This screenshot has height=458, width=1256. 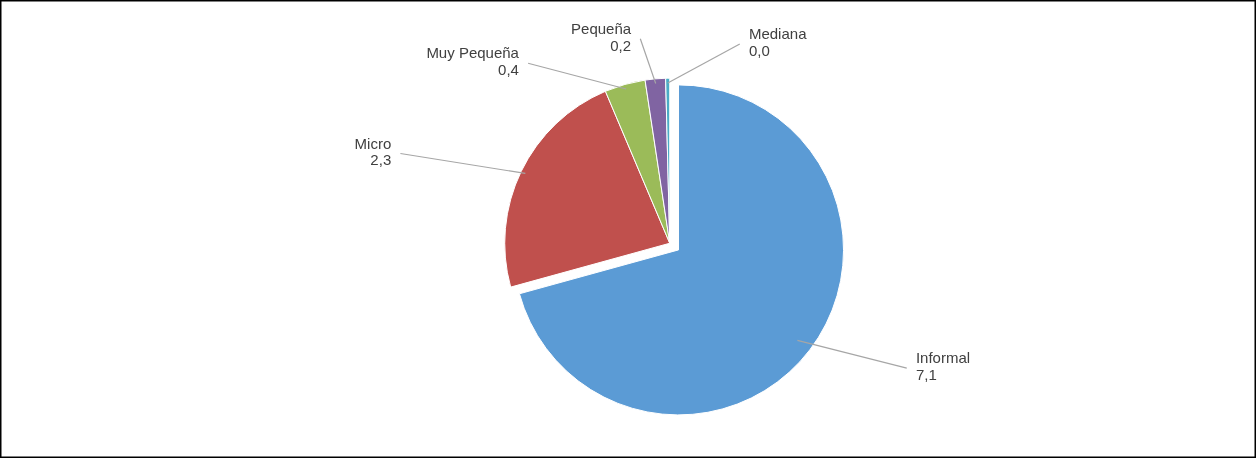 What do you see at coordinates (601, 28) in the screenshot?
I see `slice-label: Pequeña` at bounding box center [601, 28].